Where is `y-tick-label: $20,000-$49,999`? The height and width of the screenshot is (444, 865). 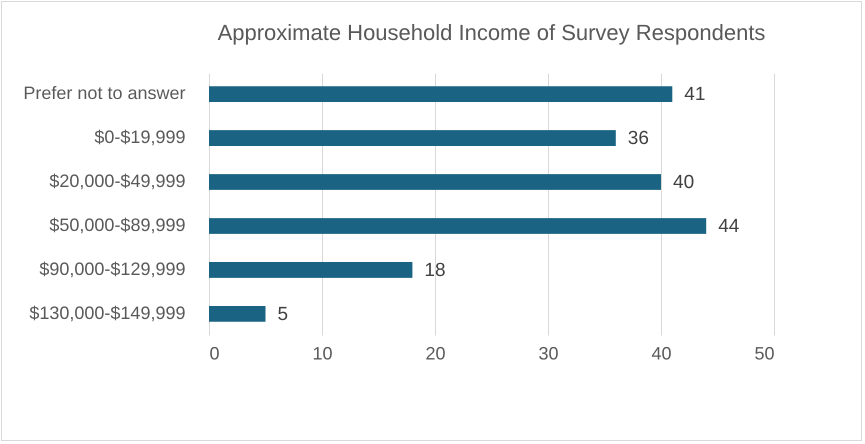
y-tick-label: $20,000-$49,999 is located at coordinates (117, 181).